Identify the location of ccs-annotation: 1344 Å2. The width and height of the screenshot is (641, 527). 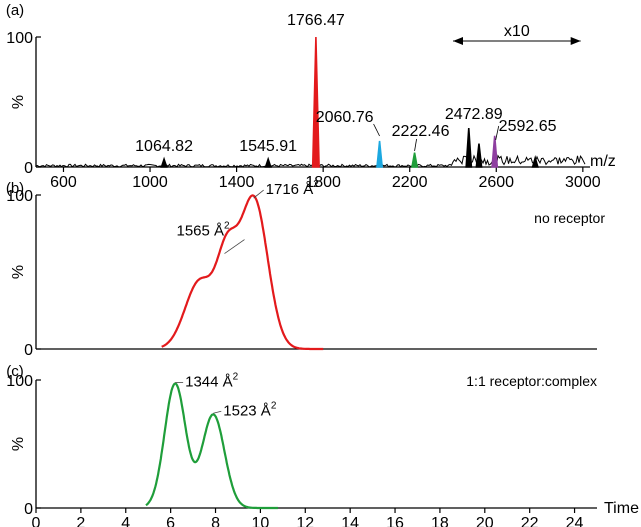
(212, 381).